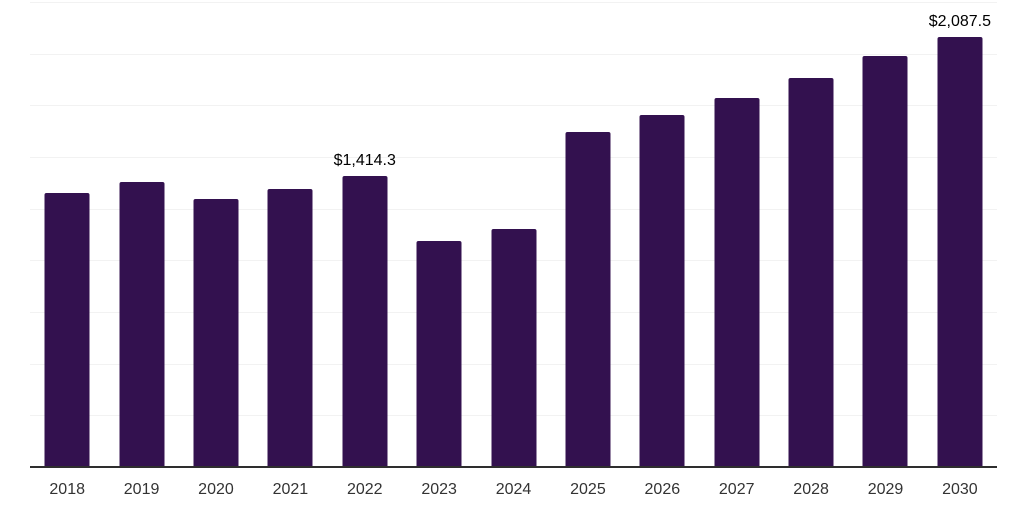 The width and height of the screenshot is (1024, 512). I want to click on x-tick-2024: 2024, so click(513, 489).